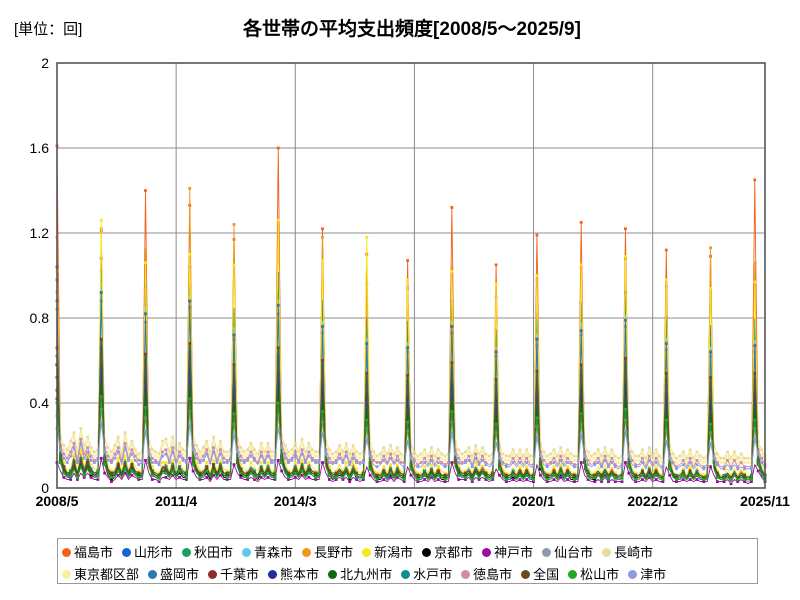 This screenshot has height=600, width=800. I want to click on legend-item-福島市: 福島市, so click(87, 552).